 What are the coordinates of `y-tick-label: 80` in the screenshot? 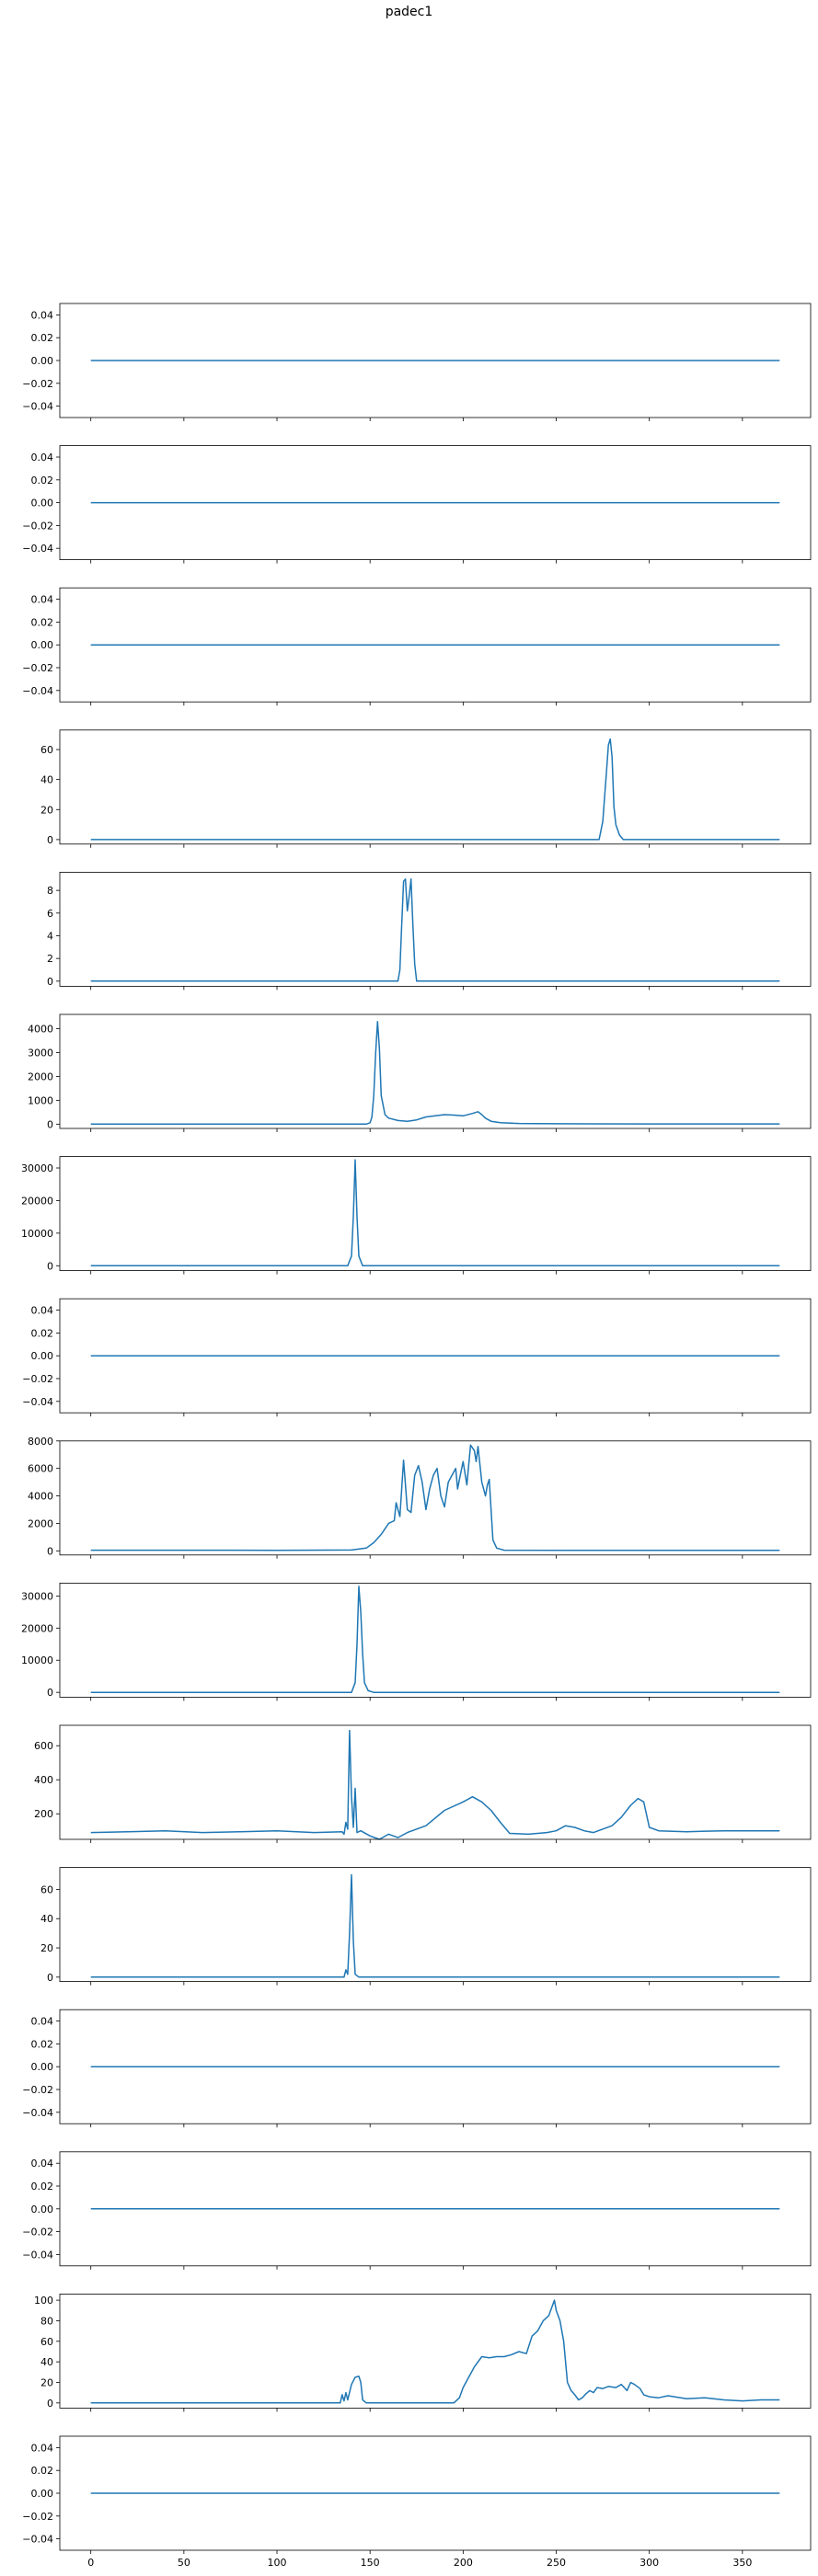 It's located at (46, 2321).